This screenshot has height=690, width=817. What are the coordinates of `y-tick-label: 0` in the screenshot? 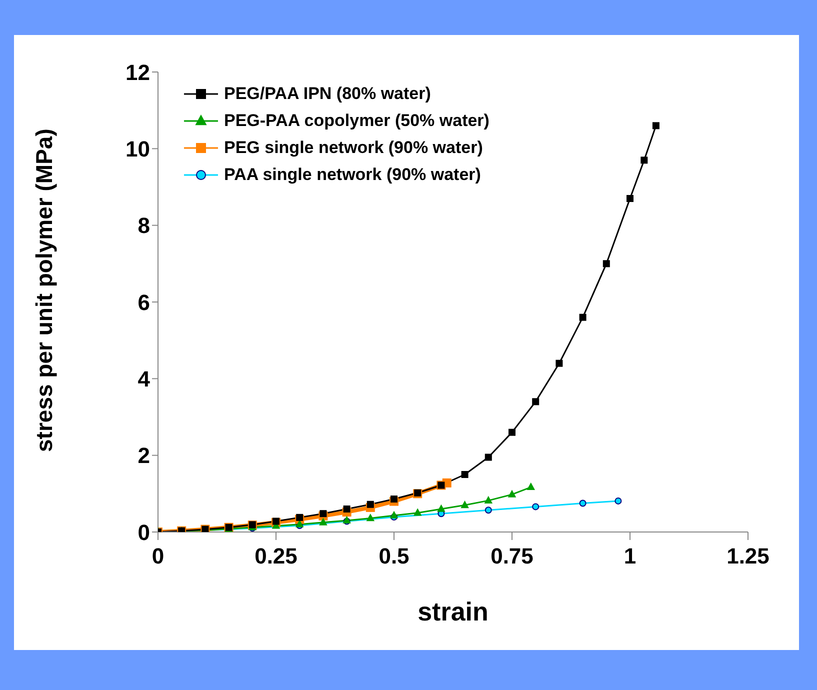 It's located at (144, 532).